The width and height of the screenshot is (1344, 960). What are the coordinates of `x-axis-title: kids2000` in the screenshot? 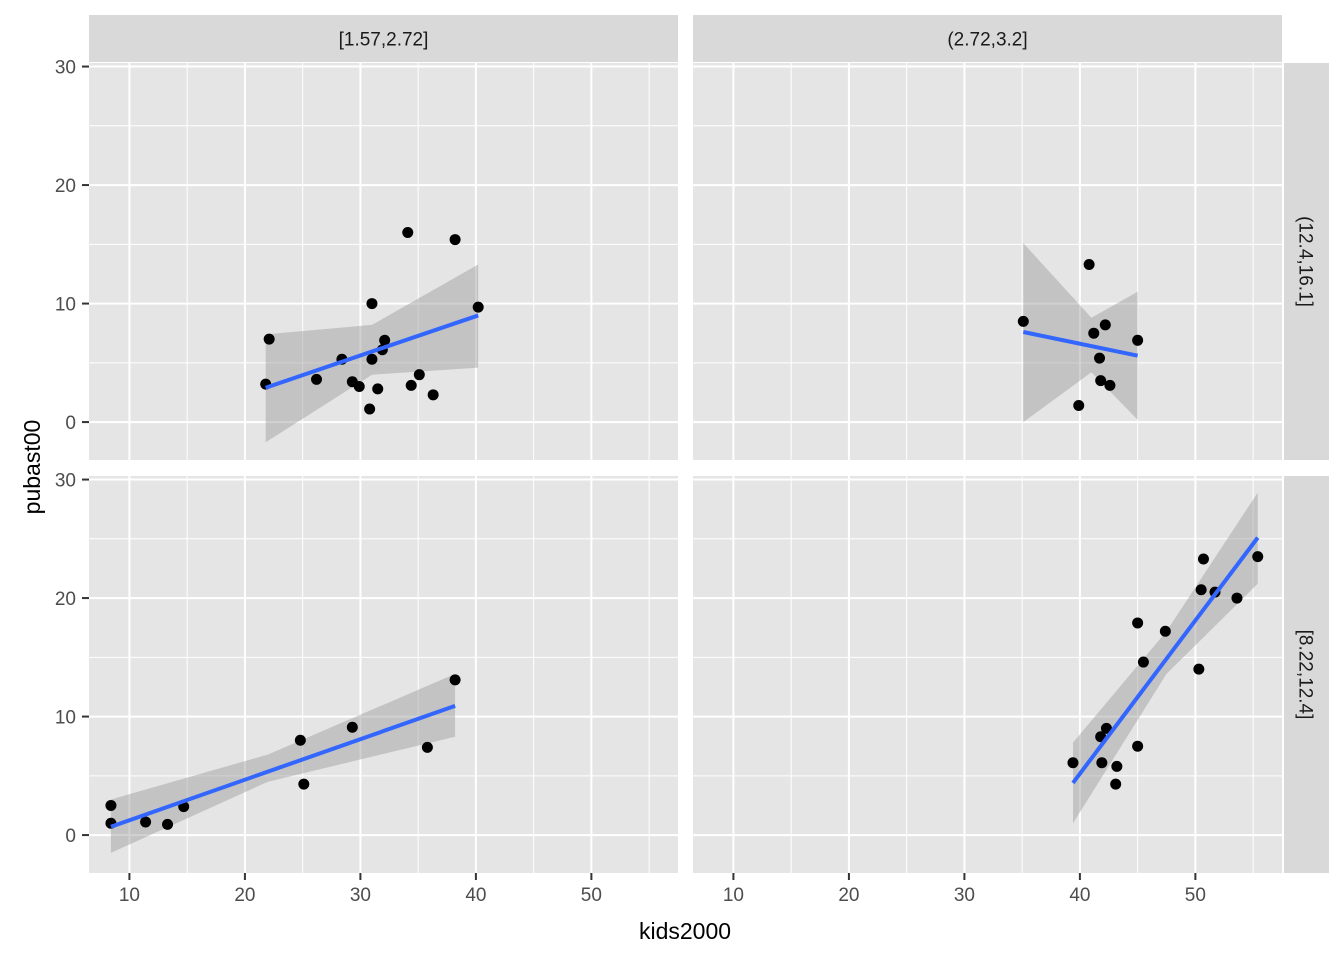 It's located at (685, 931).